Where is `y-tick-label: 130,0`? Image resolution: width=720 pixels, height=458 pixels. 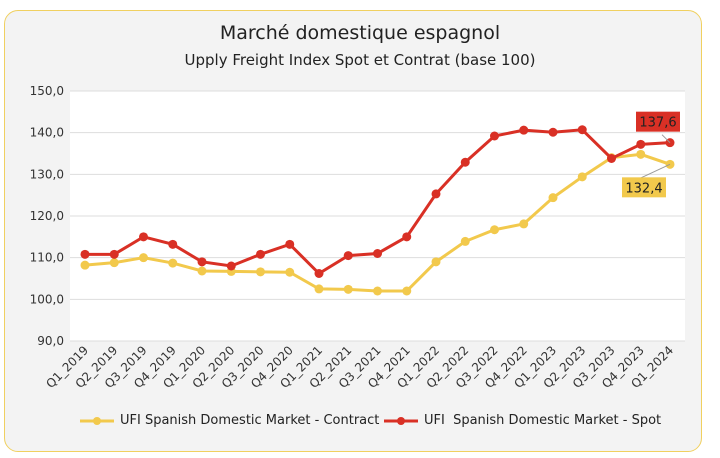 y-tick-label: 130,0 is located at coordinates (47, 174).